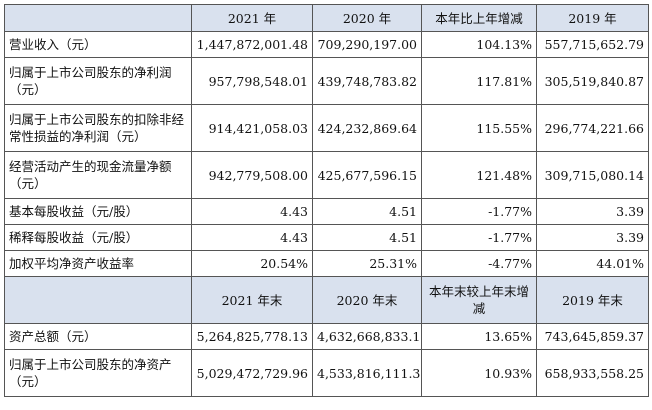 Image resolution: width=652 pixels, height=410 pixels. What do you see at coordinates (592, 18) in the screenshot?
I see `header-cell-2019: 2019 年` at bounding box center [592, 18].